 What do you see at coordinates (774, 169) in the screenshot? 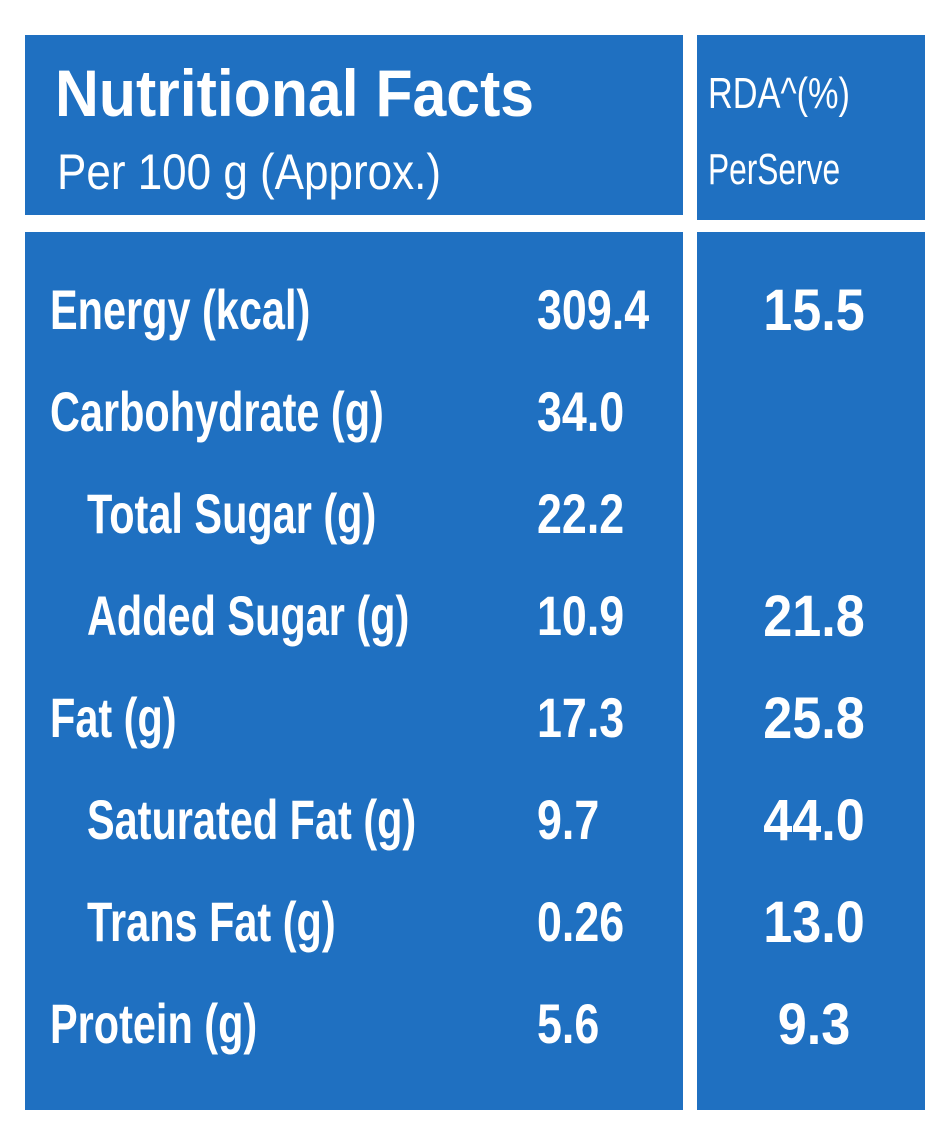
I see `rda-subtitle: PerServe` at bounding box center [774, 169].